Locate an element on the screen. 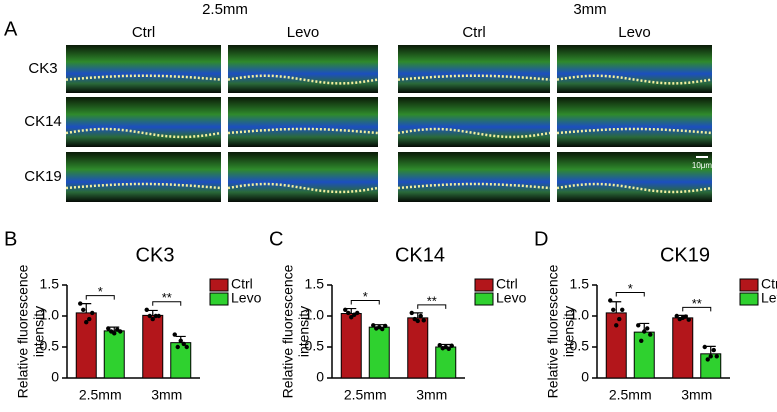 The height and width of the screenshot is (412, 777). column-label: Levo is located at coordinates (634, 32).